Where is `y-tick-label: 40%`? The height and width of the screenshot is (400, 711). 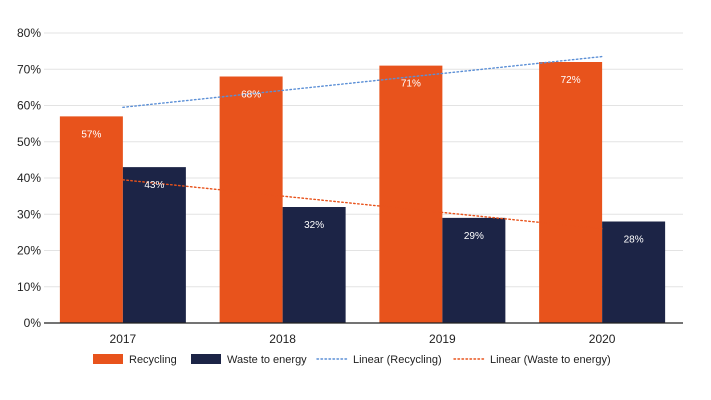 y-tick-label: 40% is located at coordinates (29, 178).